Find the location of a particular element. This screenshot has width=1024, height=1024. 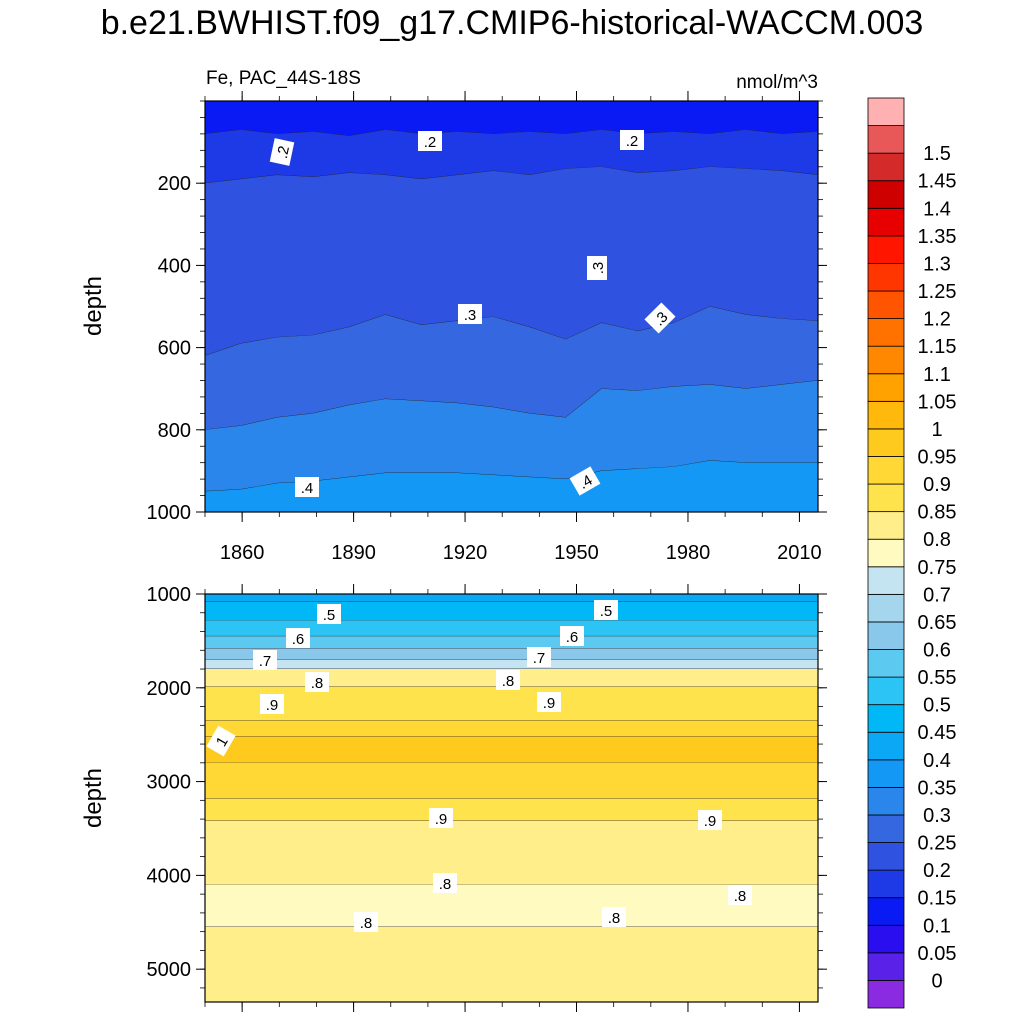

subtitle-left: Fe, PAC_44S-18S is located at coordinates (283, 78).